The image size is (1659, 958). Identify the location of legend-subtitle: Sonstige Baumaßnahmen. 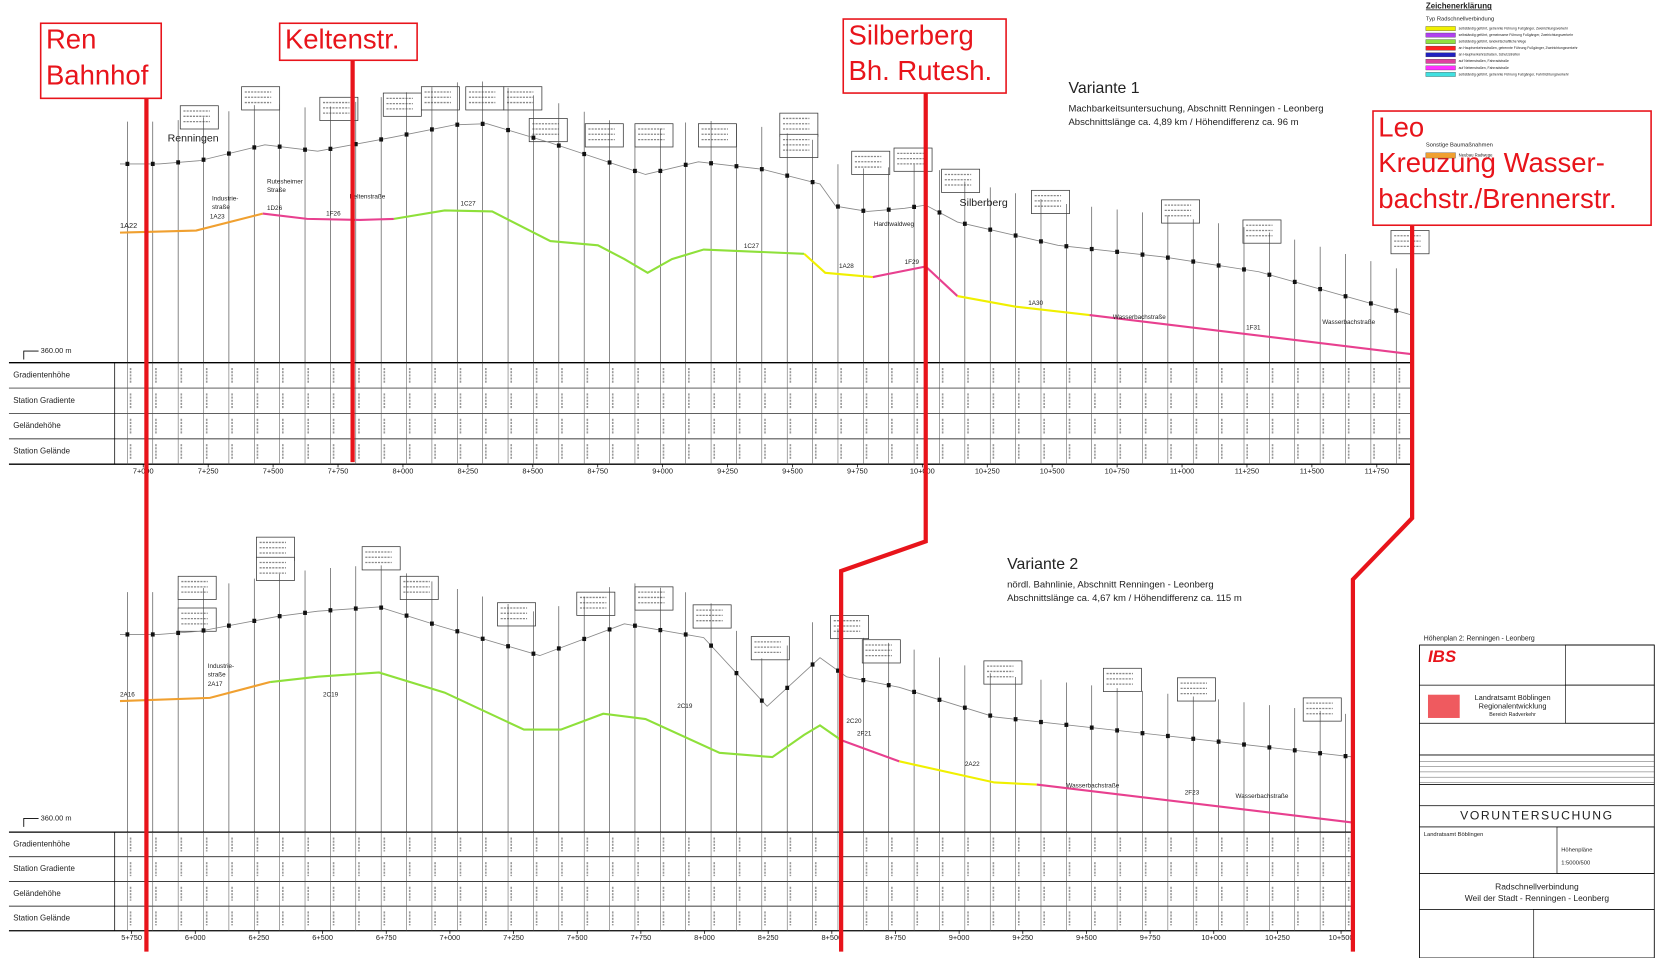
(1459, 145).